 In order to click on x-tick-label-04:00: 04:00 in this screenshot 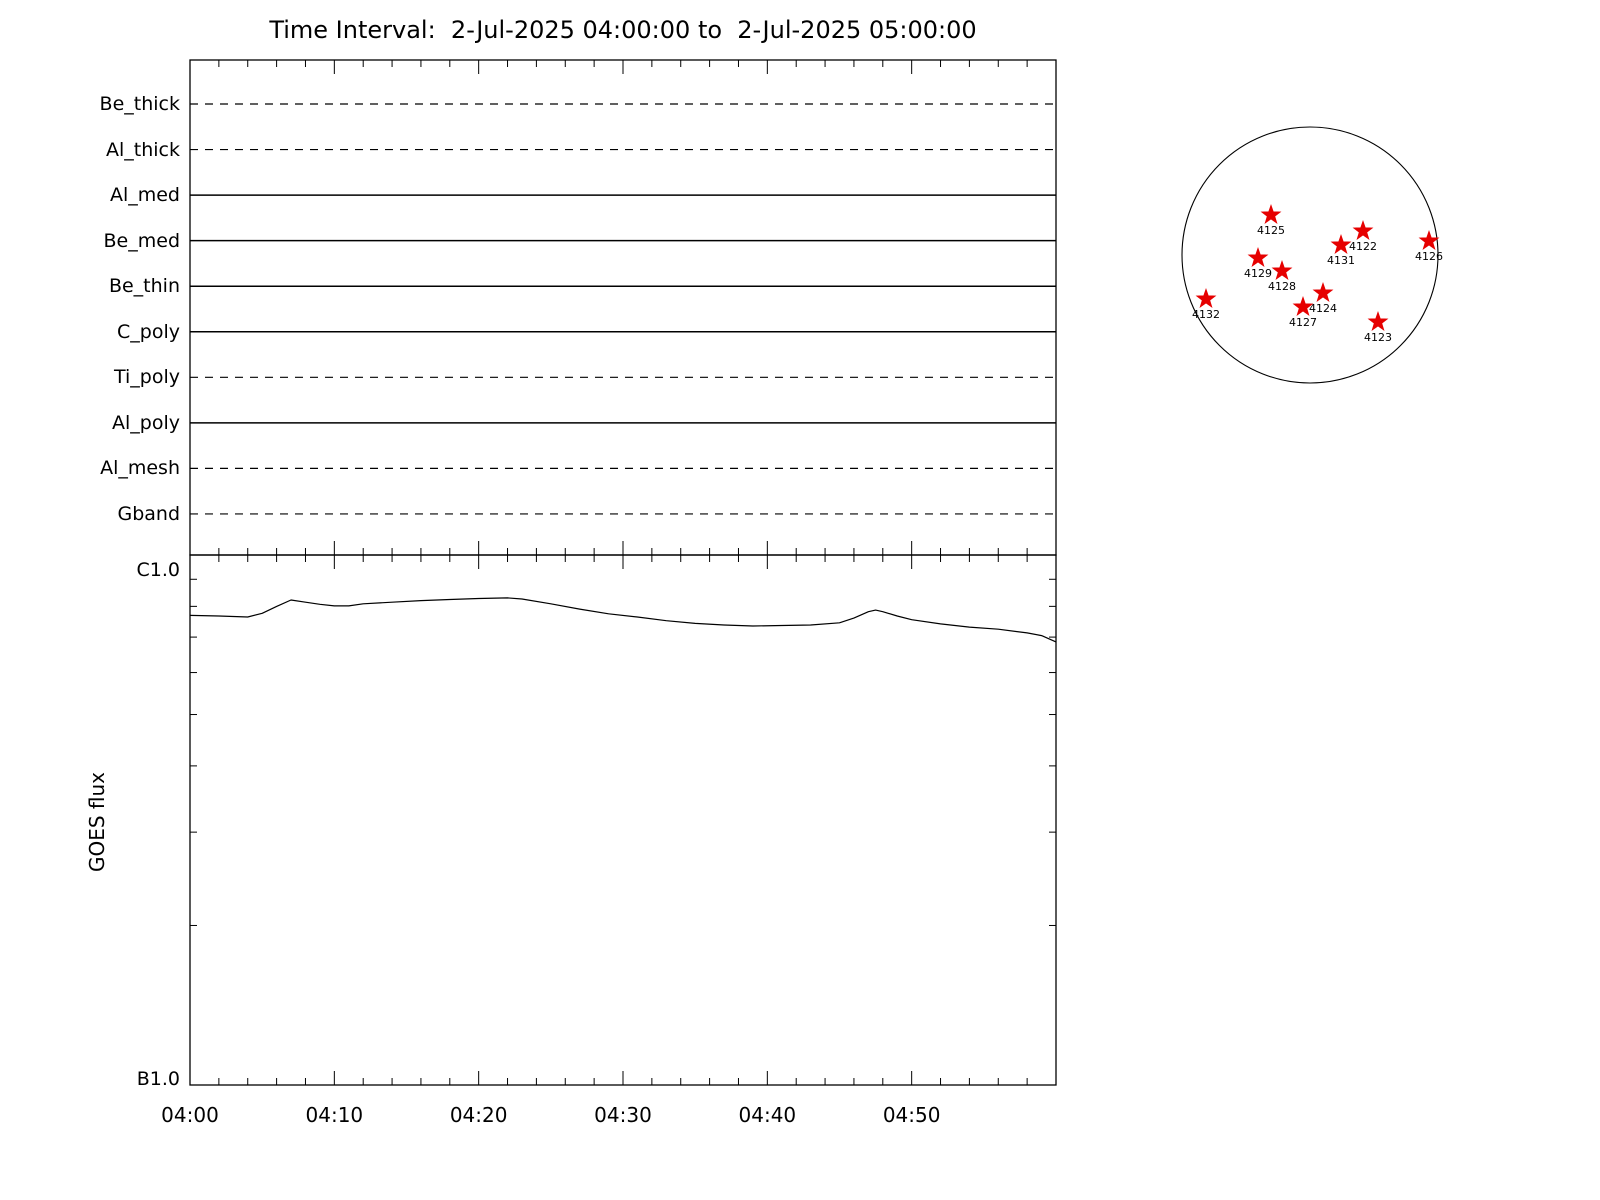, I will do `click(190, 1115)`.